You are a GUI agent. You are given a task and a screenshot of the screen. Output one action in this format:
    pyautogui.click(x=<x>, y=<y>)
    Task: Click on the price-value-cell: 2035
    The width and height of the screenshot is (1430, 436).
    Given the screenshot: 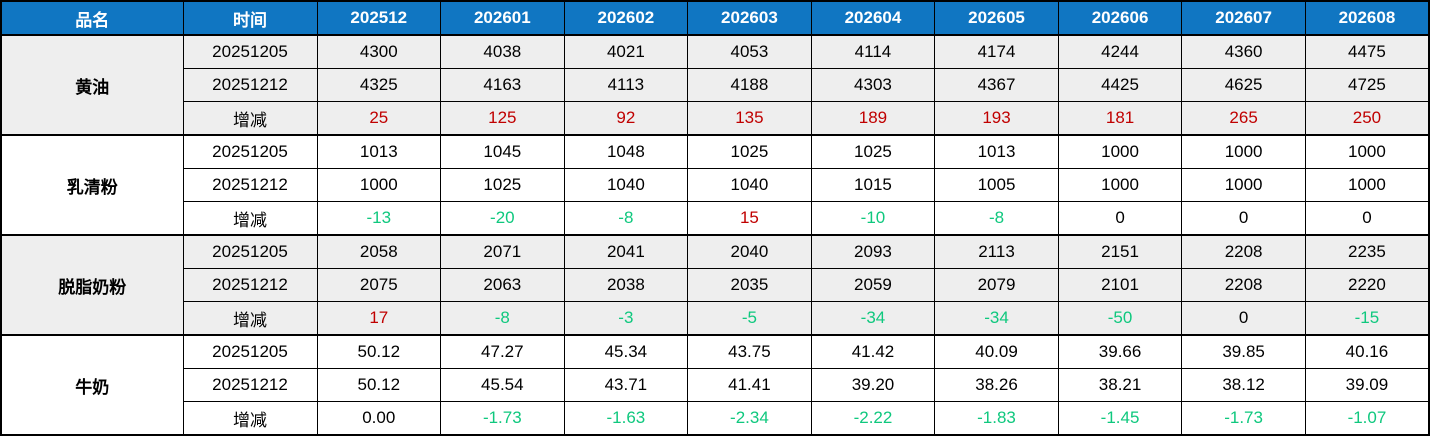 What is the action you would take?
    pyautogui.click(x=749, y=285)
    